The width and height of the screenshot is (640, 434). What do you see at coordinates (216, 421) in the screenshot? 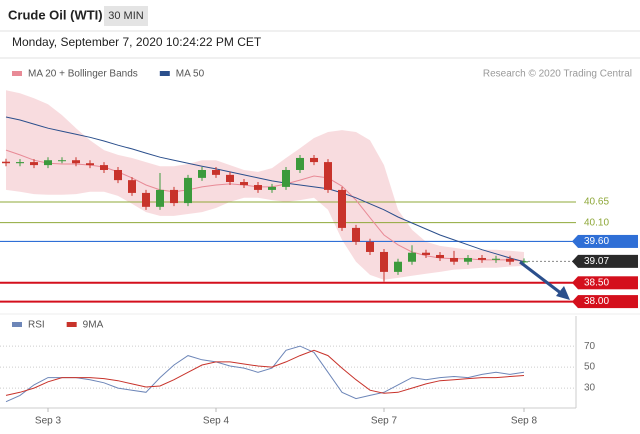
I see `x-tick-label: Sep 4` at bounding box center [216, 421].